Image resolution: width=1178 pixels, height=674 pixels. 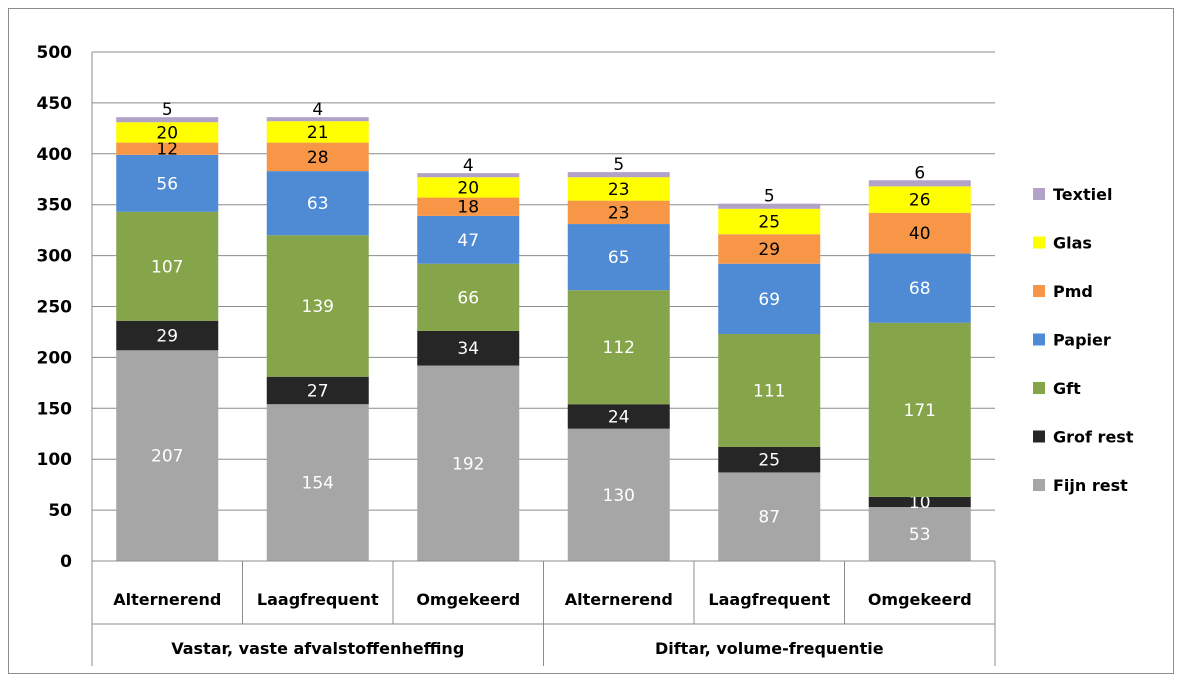 I want to click on legend-swatch-glas, so click(x=1039, y=242).